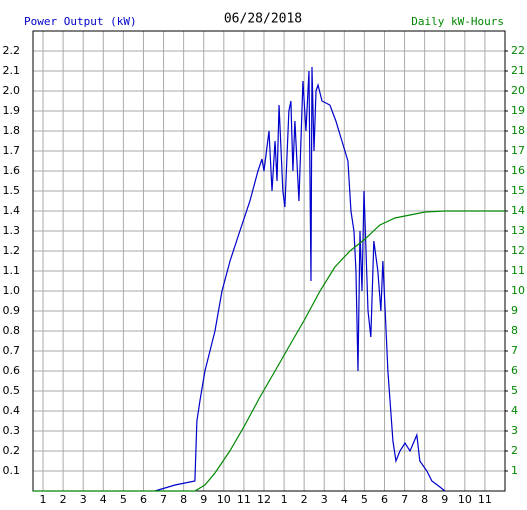  What do you see at coordinates (518, 170) in the screenshot?
I see `y2-tick-label: 16` at bounding box center [518, 170].